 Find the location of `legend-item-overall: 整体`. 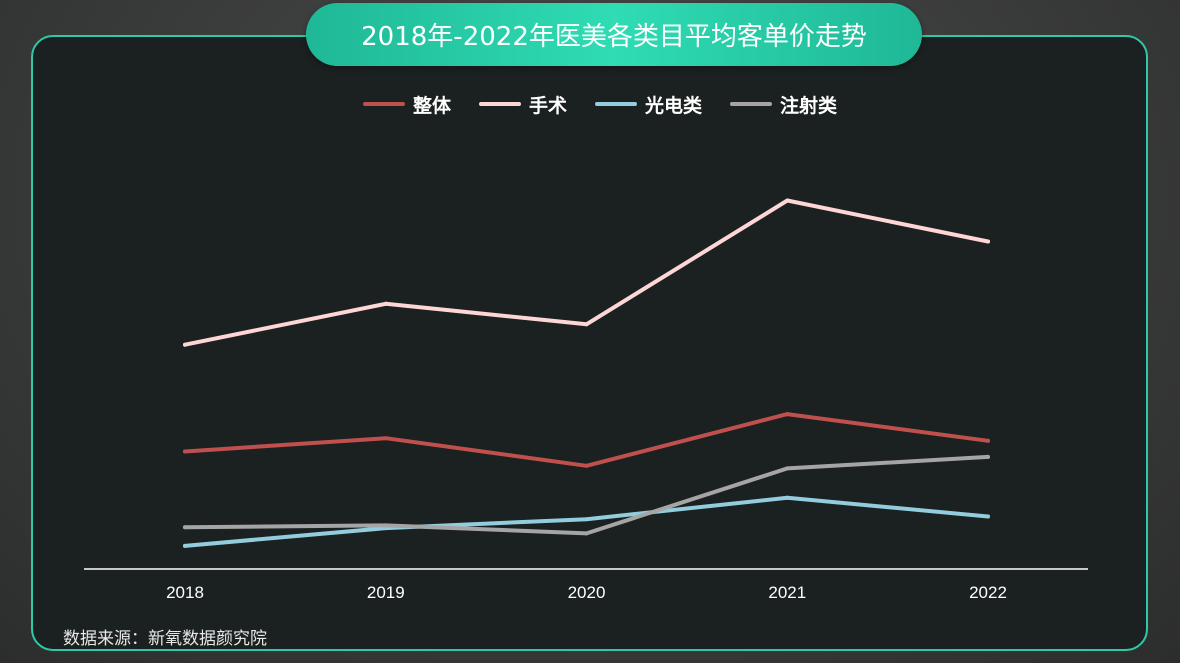

legend-item-overall: 整体 is located at coordinates (406, 104).